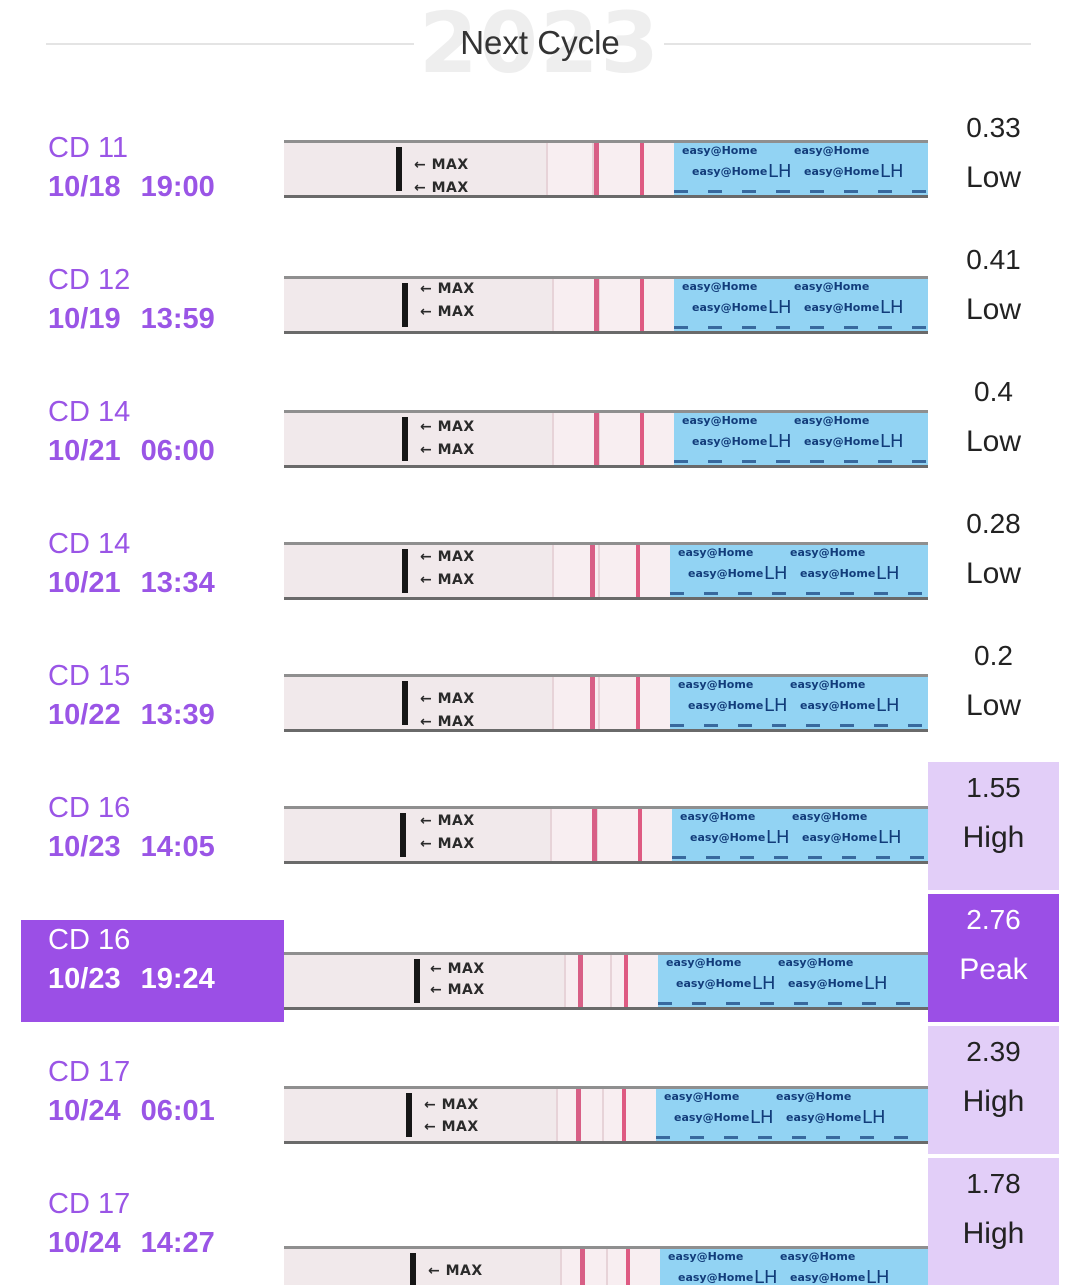 This screenshot has height=1285, width=1080. I want to click on lh-result: 1.55 High, so click(993, 826).